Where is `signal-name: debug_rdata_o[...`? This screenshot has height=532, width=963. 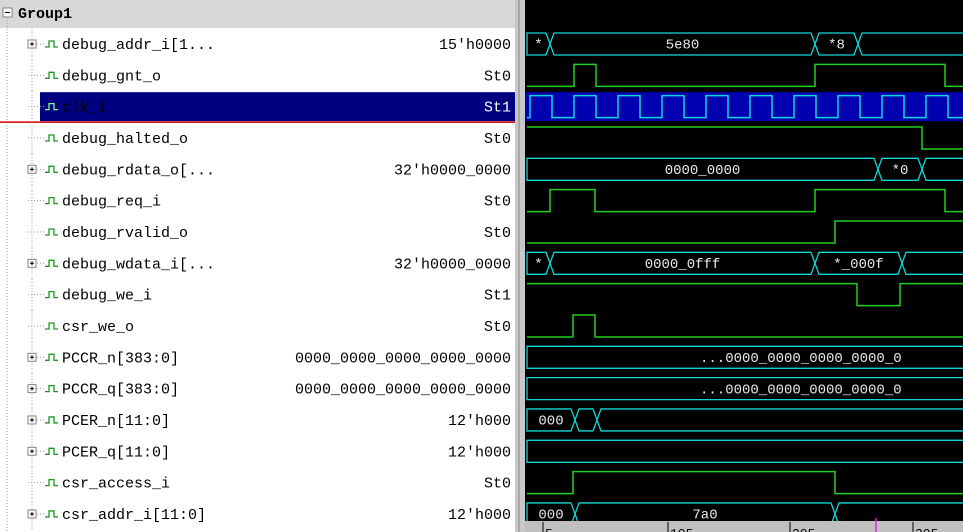
signal-name: debug_rdata_o[... is located at coordinates (138, 170).